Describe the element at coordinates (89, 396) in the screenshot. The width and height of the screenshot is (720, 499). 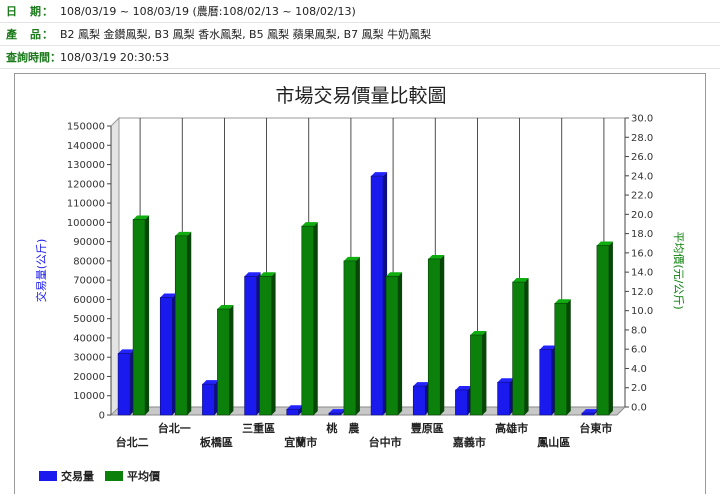
I see `y-tick-label: 10000` at that location.